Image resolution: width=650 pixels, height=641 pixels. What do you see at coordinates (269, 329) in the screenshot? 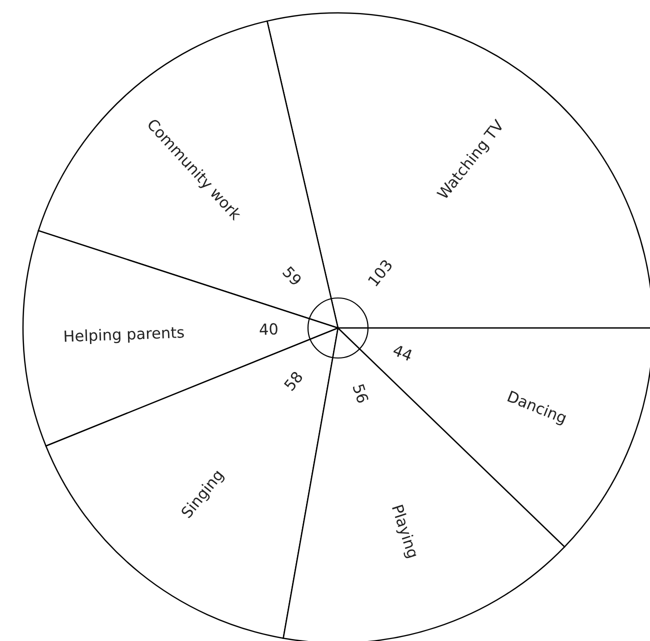
I see `data-label: 40` at bounding box center [269, 329].